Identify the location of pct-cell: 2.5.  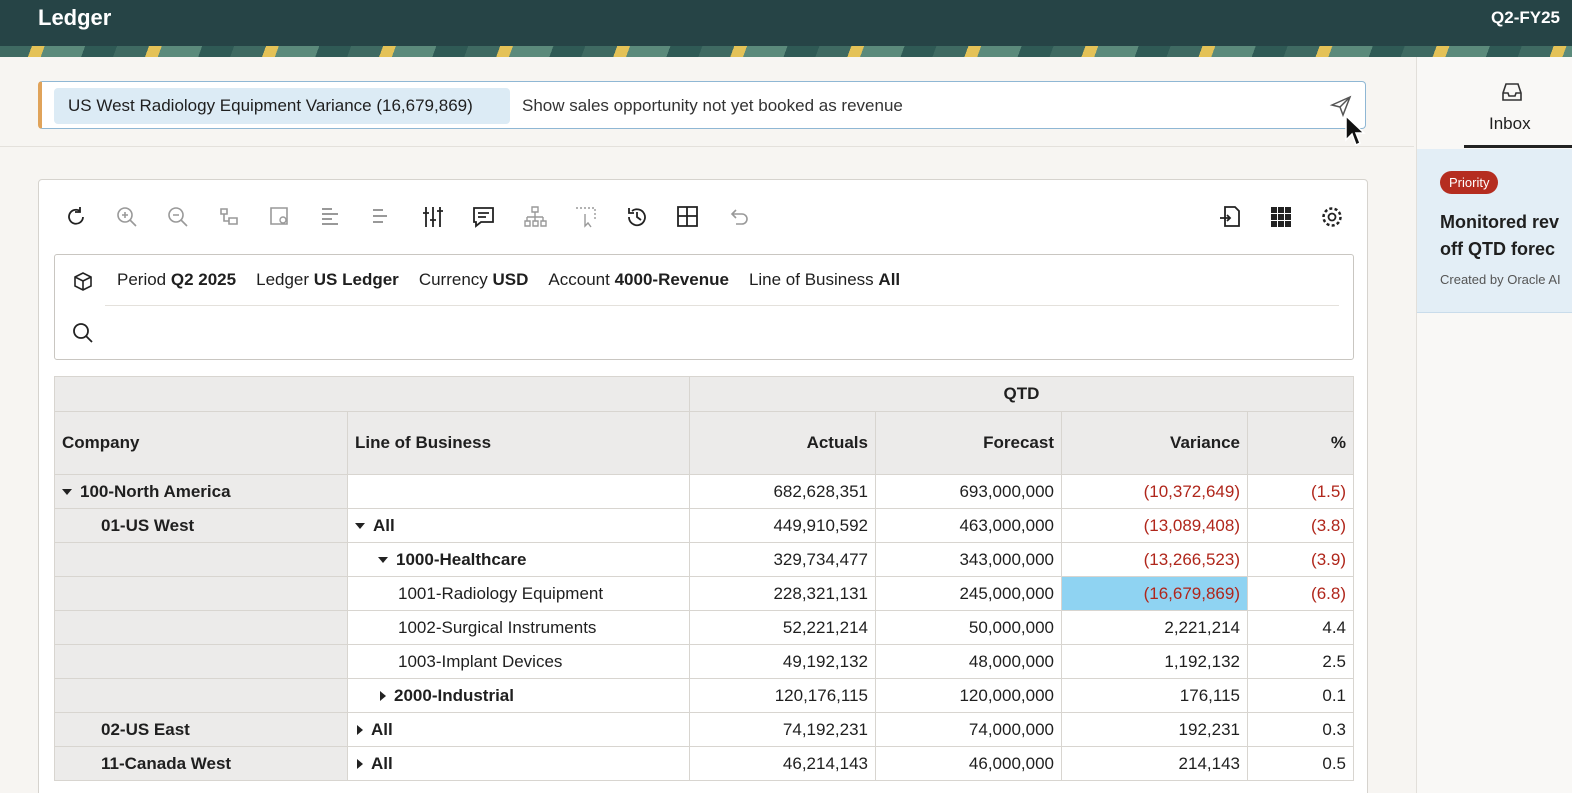
(1300, 661).